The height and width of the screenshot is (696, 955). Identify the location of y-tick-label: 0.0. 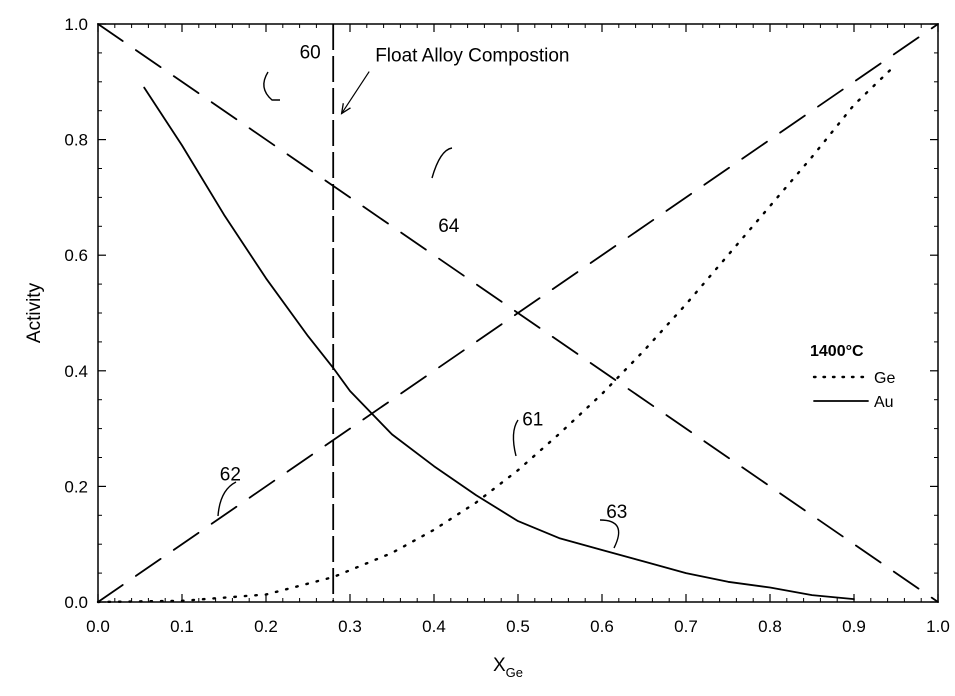
(76, 602).